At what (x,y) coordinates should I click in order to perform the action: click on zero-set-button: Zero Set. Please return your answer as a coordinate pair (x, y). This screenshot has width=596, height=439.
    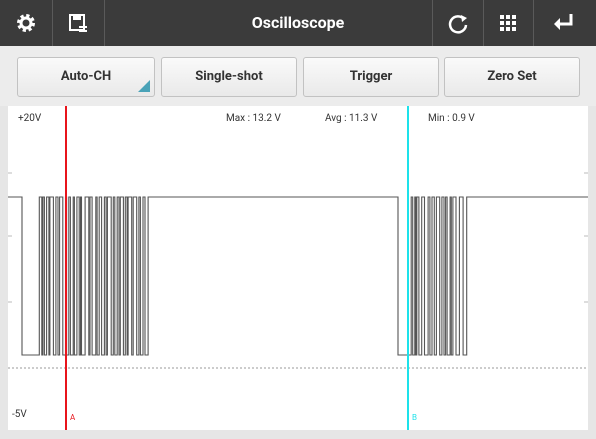
    Looking at the image, I should click on (512, 77).